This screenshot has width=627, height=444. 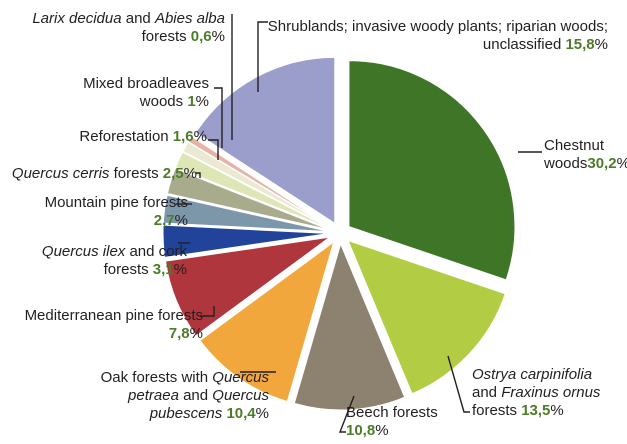 I want to click on slice-label-text: Fraxinus ornus, so click(x=551, y=392).